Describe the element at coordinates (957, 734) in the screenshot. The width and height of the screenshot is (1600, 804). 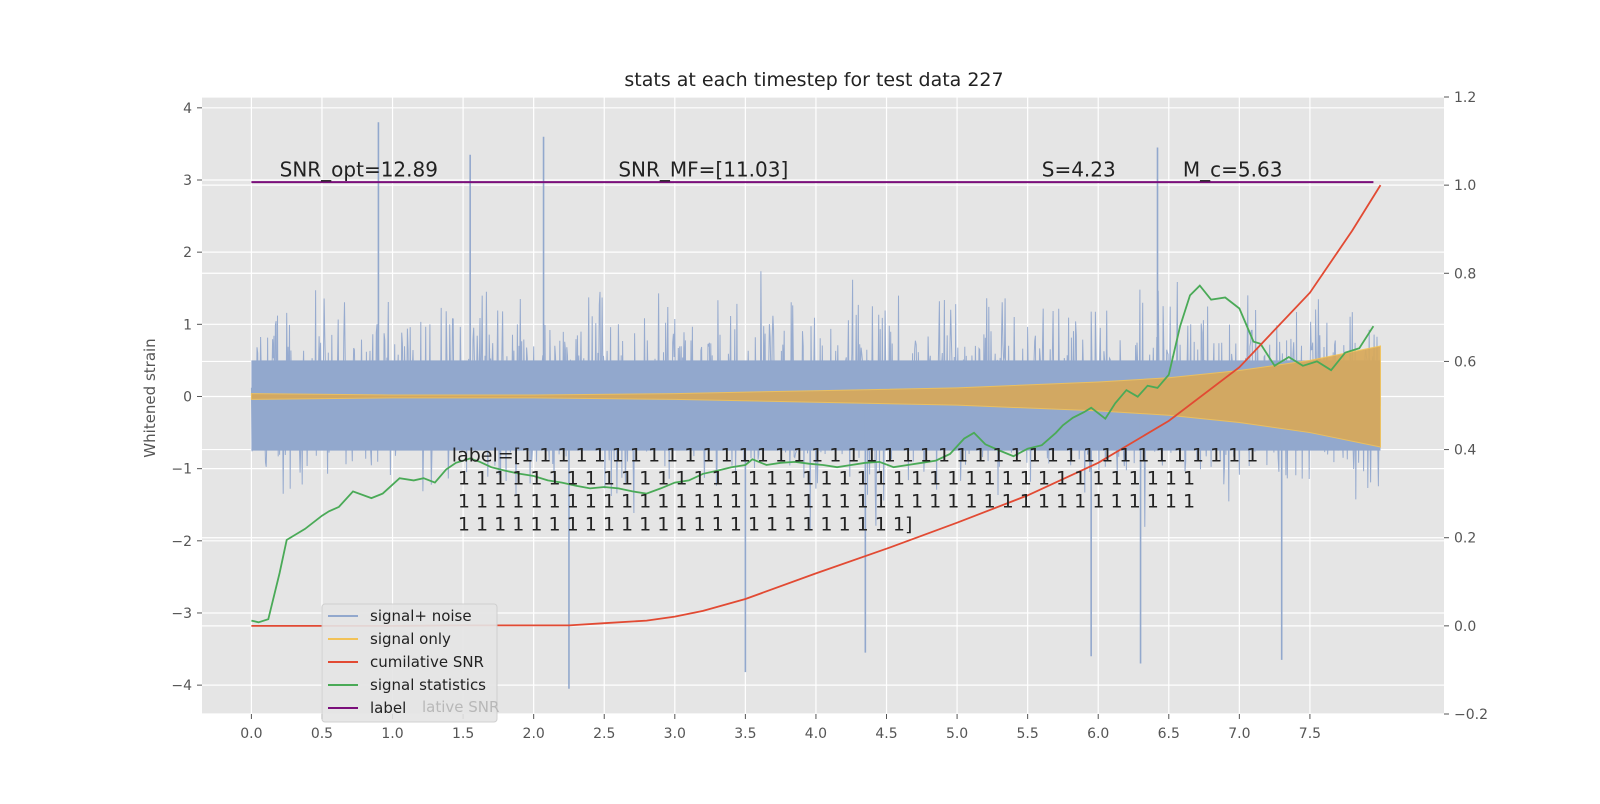
I see `x-tick-label: 5.0` at that location.